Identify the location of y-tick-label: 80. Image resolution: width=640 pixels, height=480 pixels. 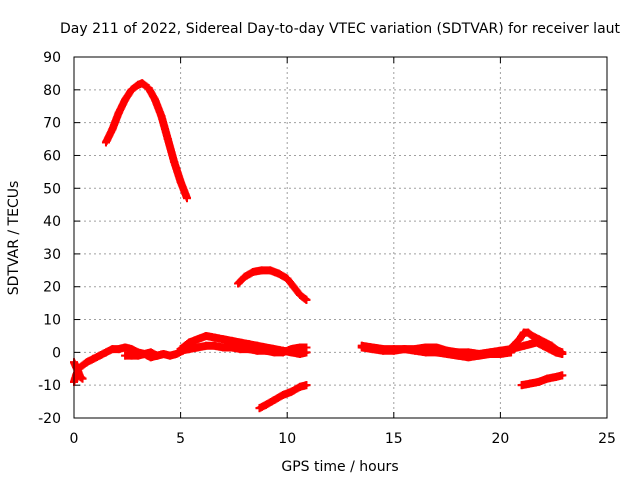
(52, 91).